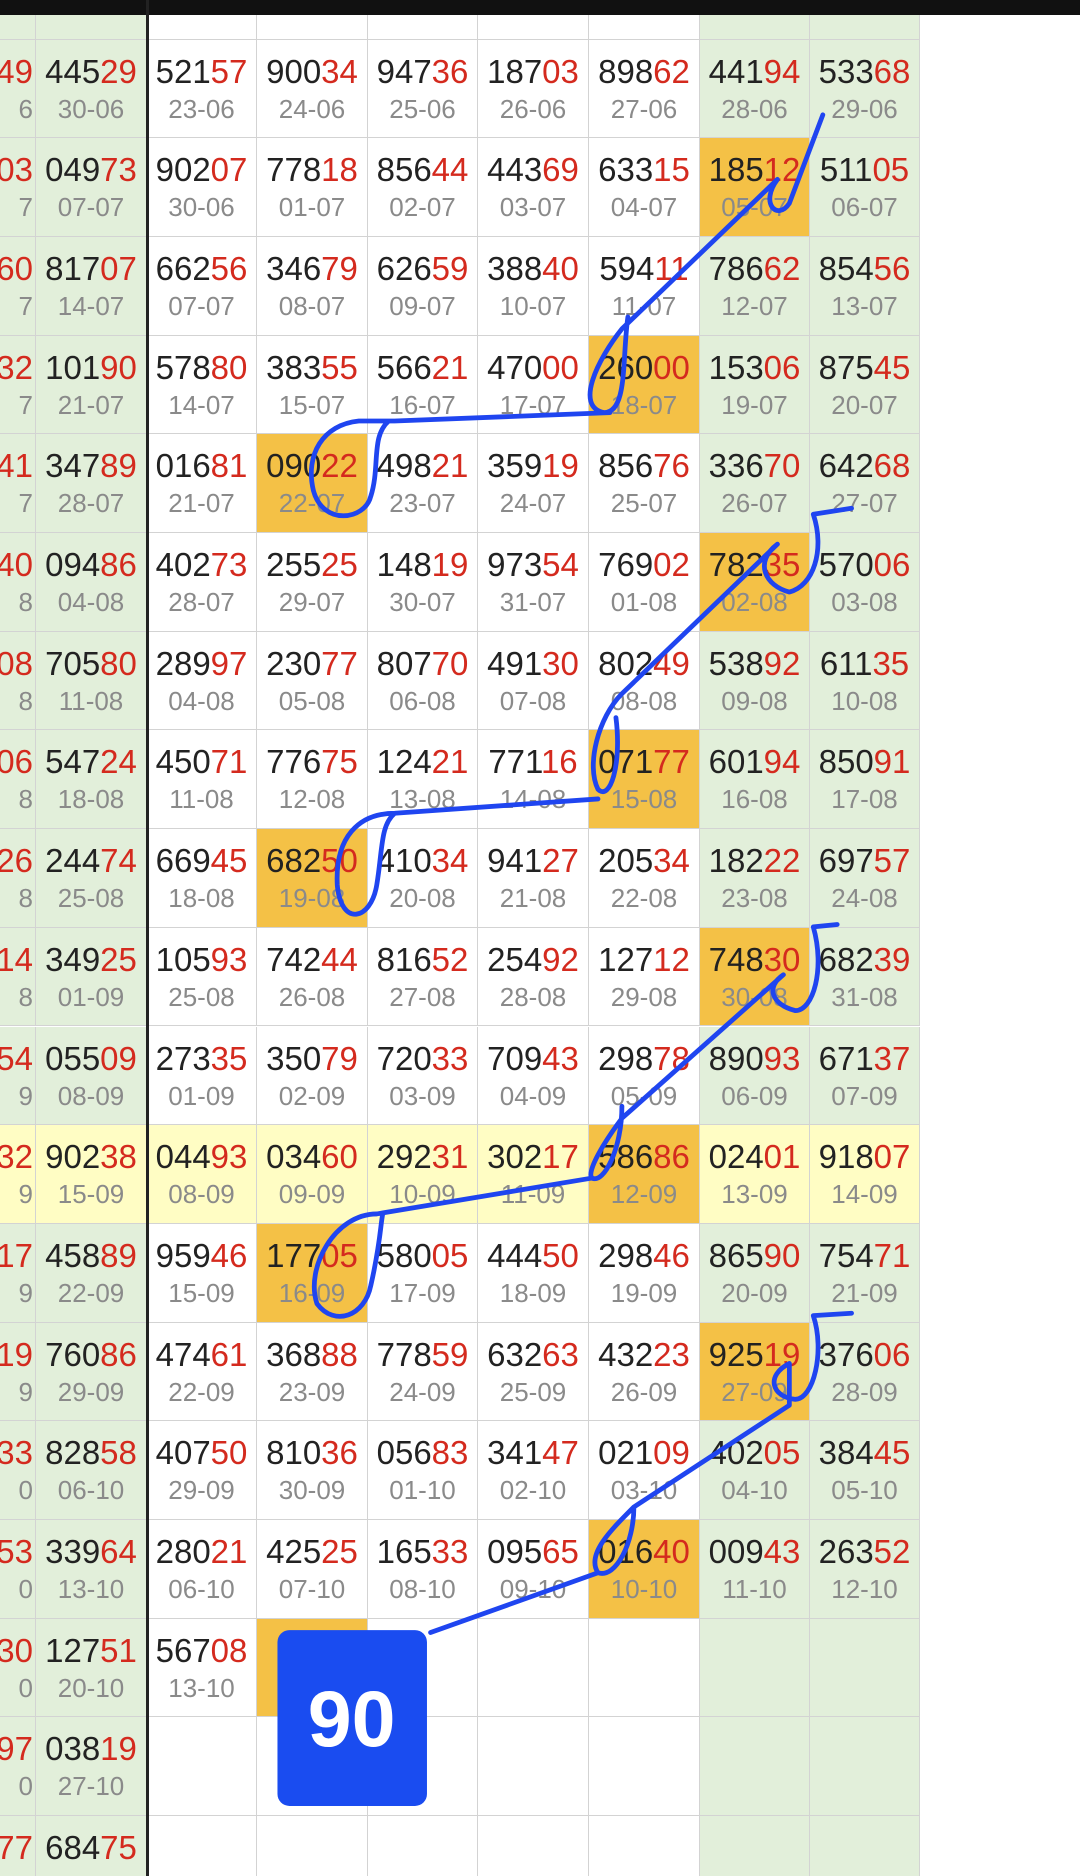 The width and height of the screenshot is (1080, 1876). I want to click on number: 59411, so click(644, 268).